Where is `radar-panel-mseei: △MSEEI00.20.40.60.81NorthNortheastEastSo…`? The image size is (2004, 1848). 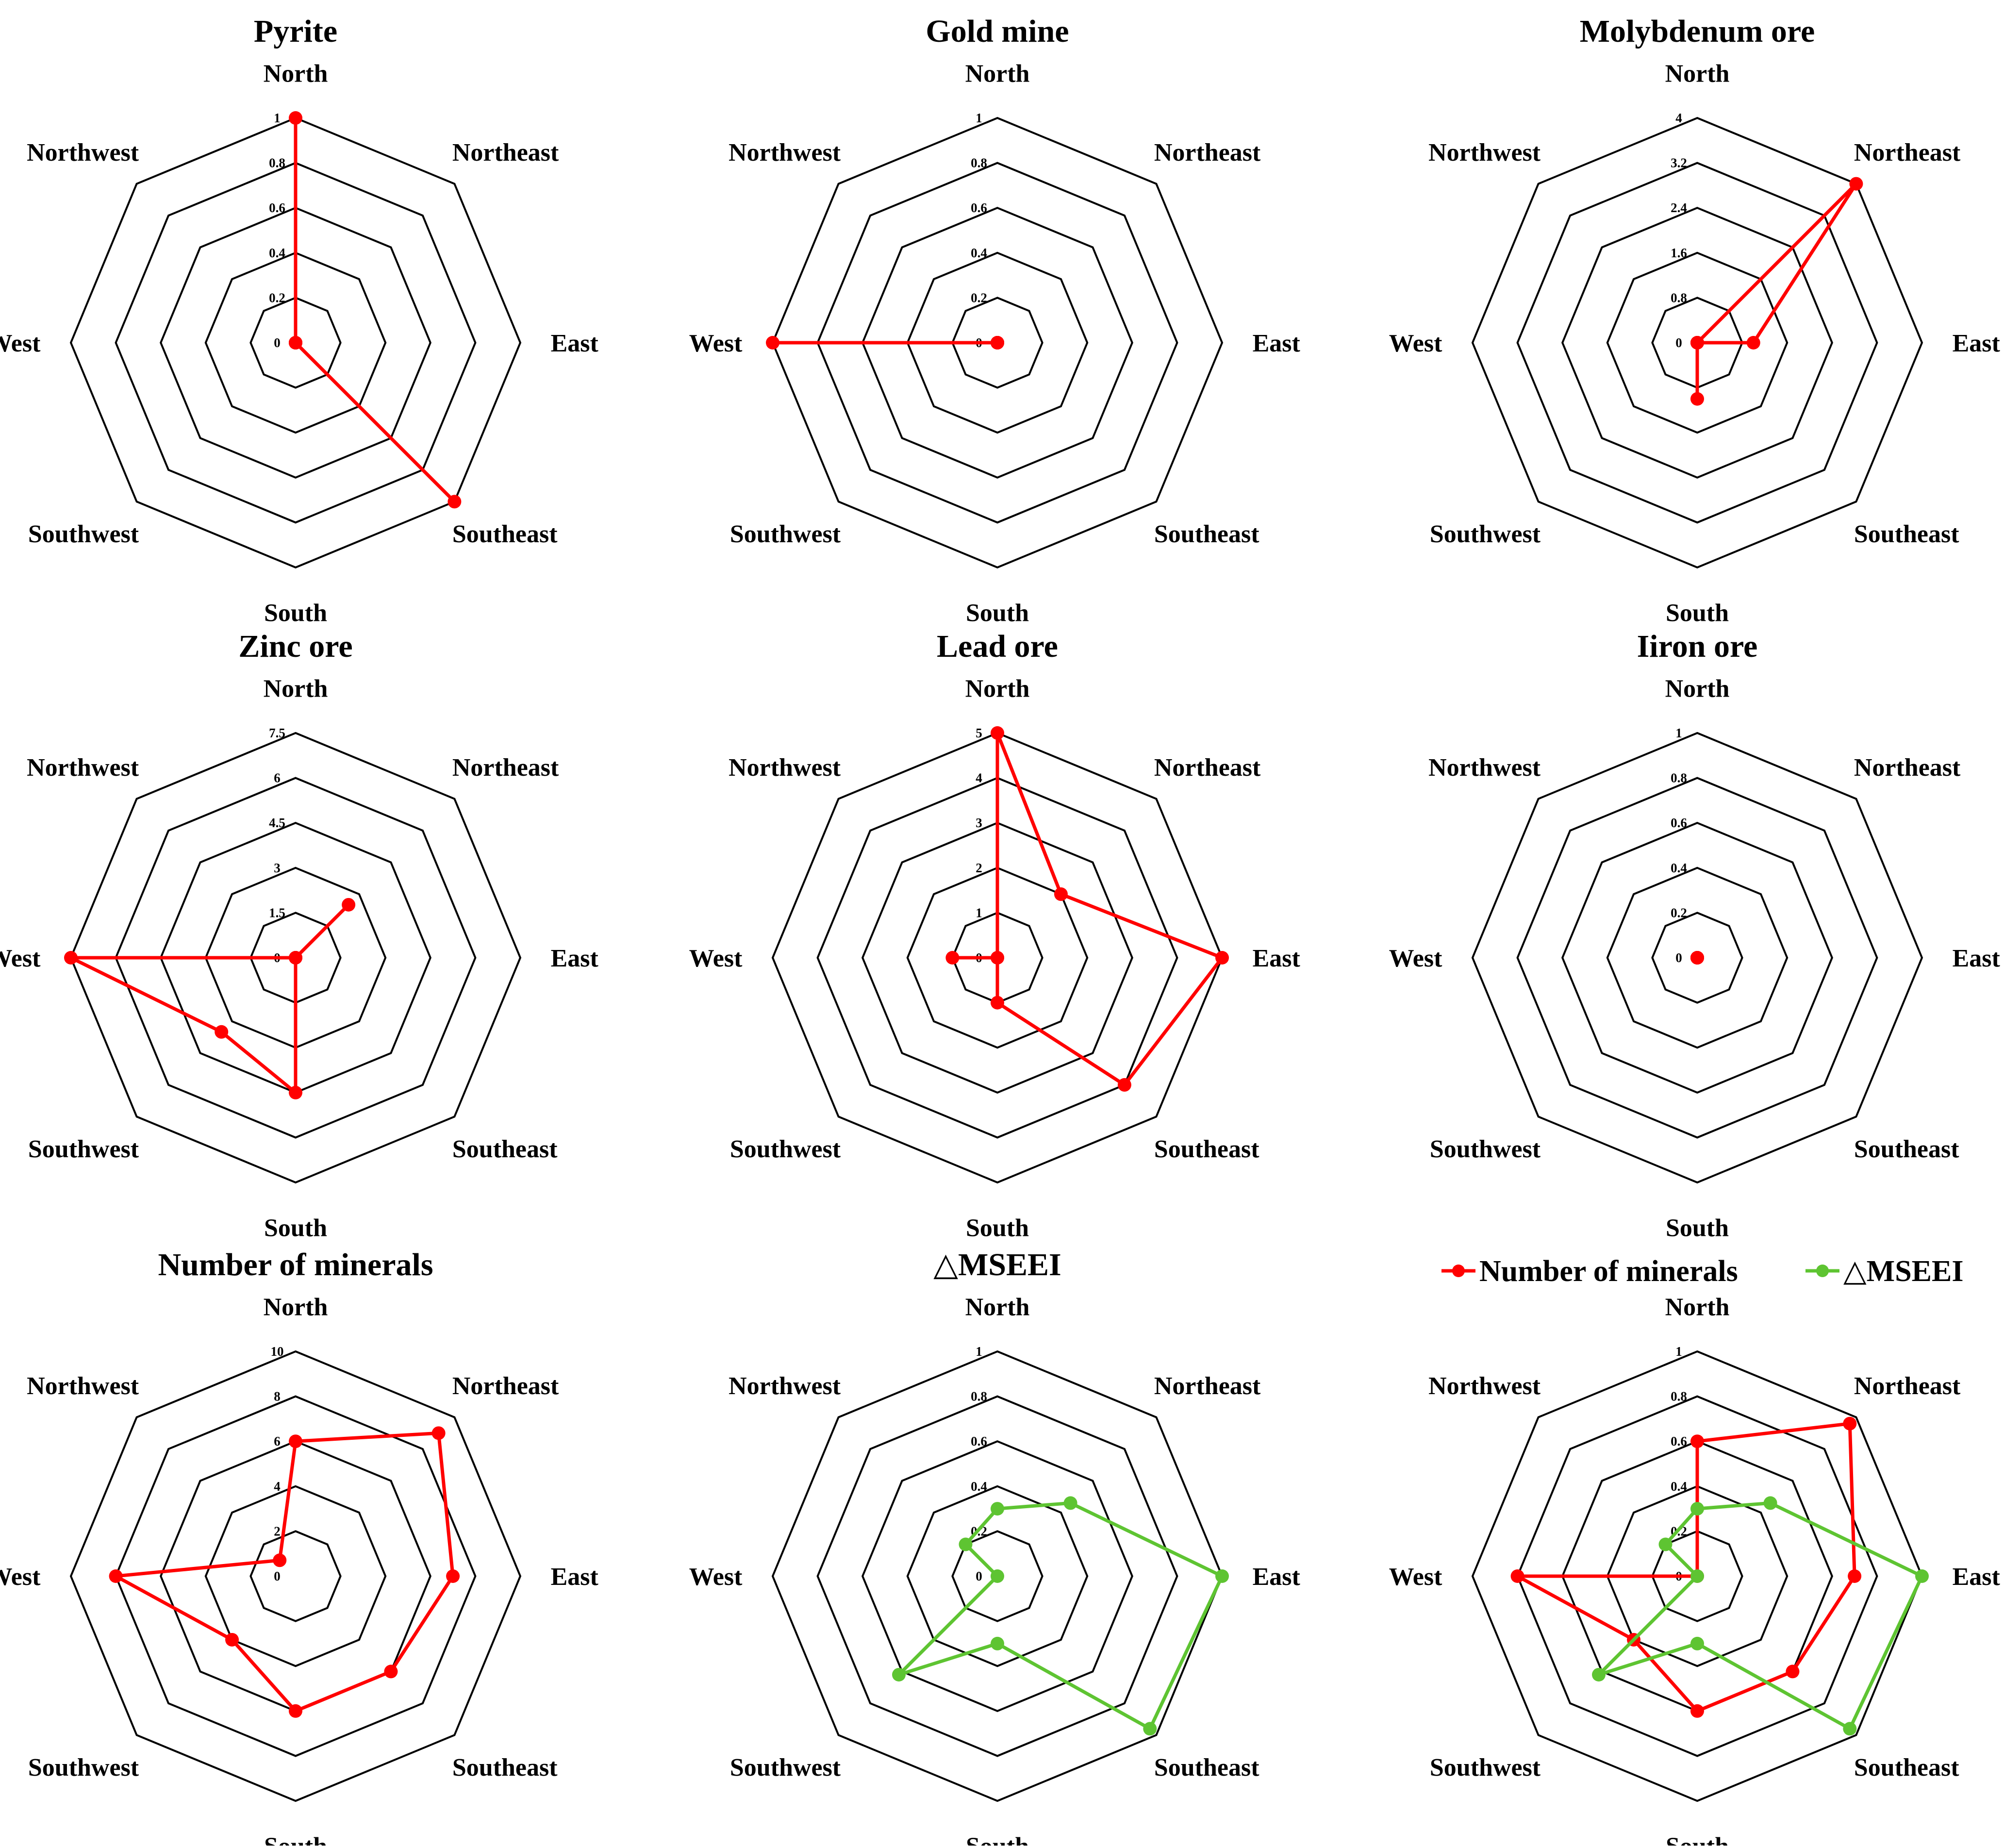 radar-panel-mseei: △MSEEI00.20.40.60.81NorthNortheastEastSo… is located at coordinates (995, 1547).